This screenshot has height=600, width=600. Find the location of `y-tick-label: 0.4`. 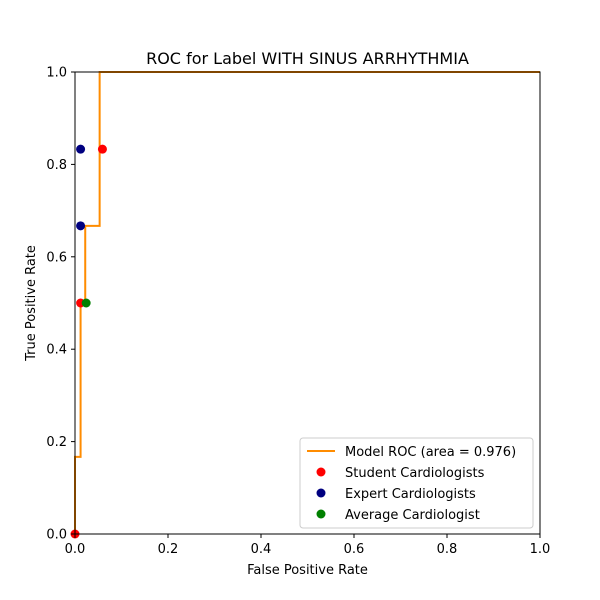

y-tick-label: 0.4 is located at coordinates (56, 350).